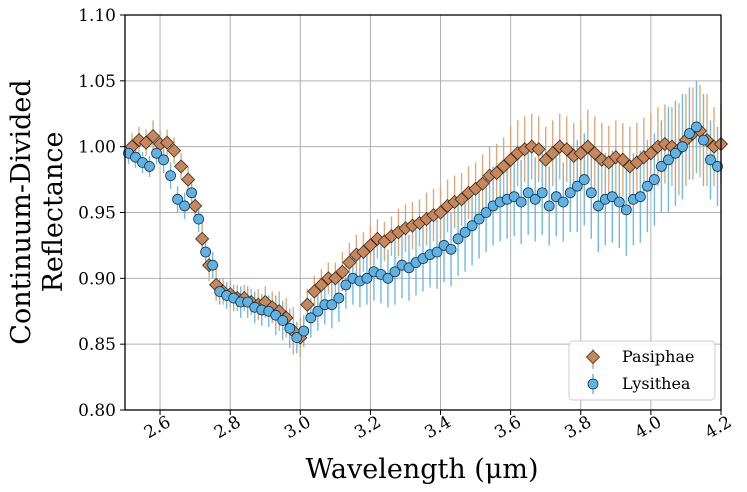 The height and width of the screenshot is (492, 747). What do you see at coordinates (53, 212) in the screenshot?
I see `y-axis-label-line2: Reflectance` at bounding box center [53, 212].